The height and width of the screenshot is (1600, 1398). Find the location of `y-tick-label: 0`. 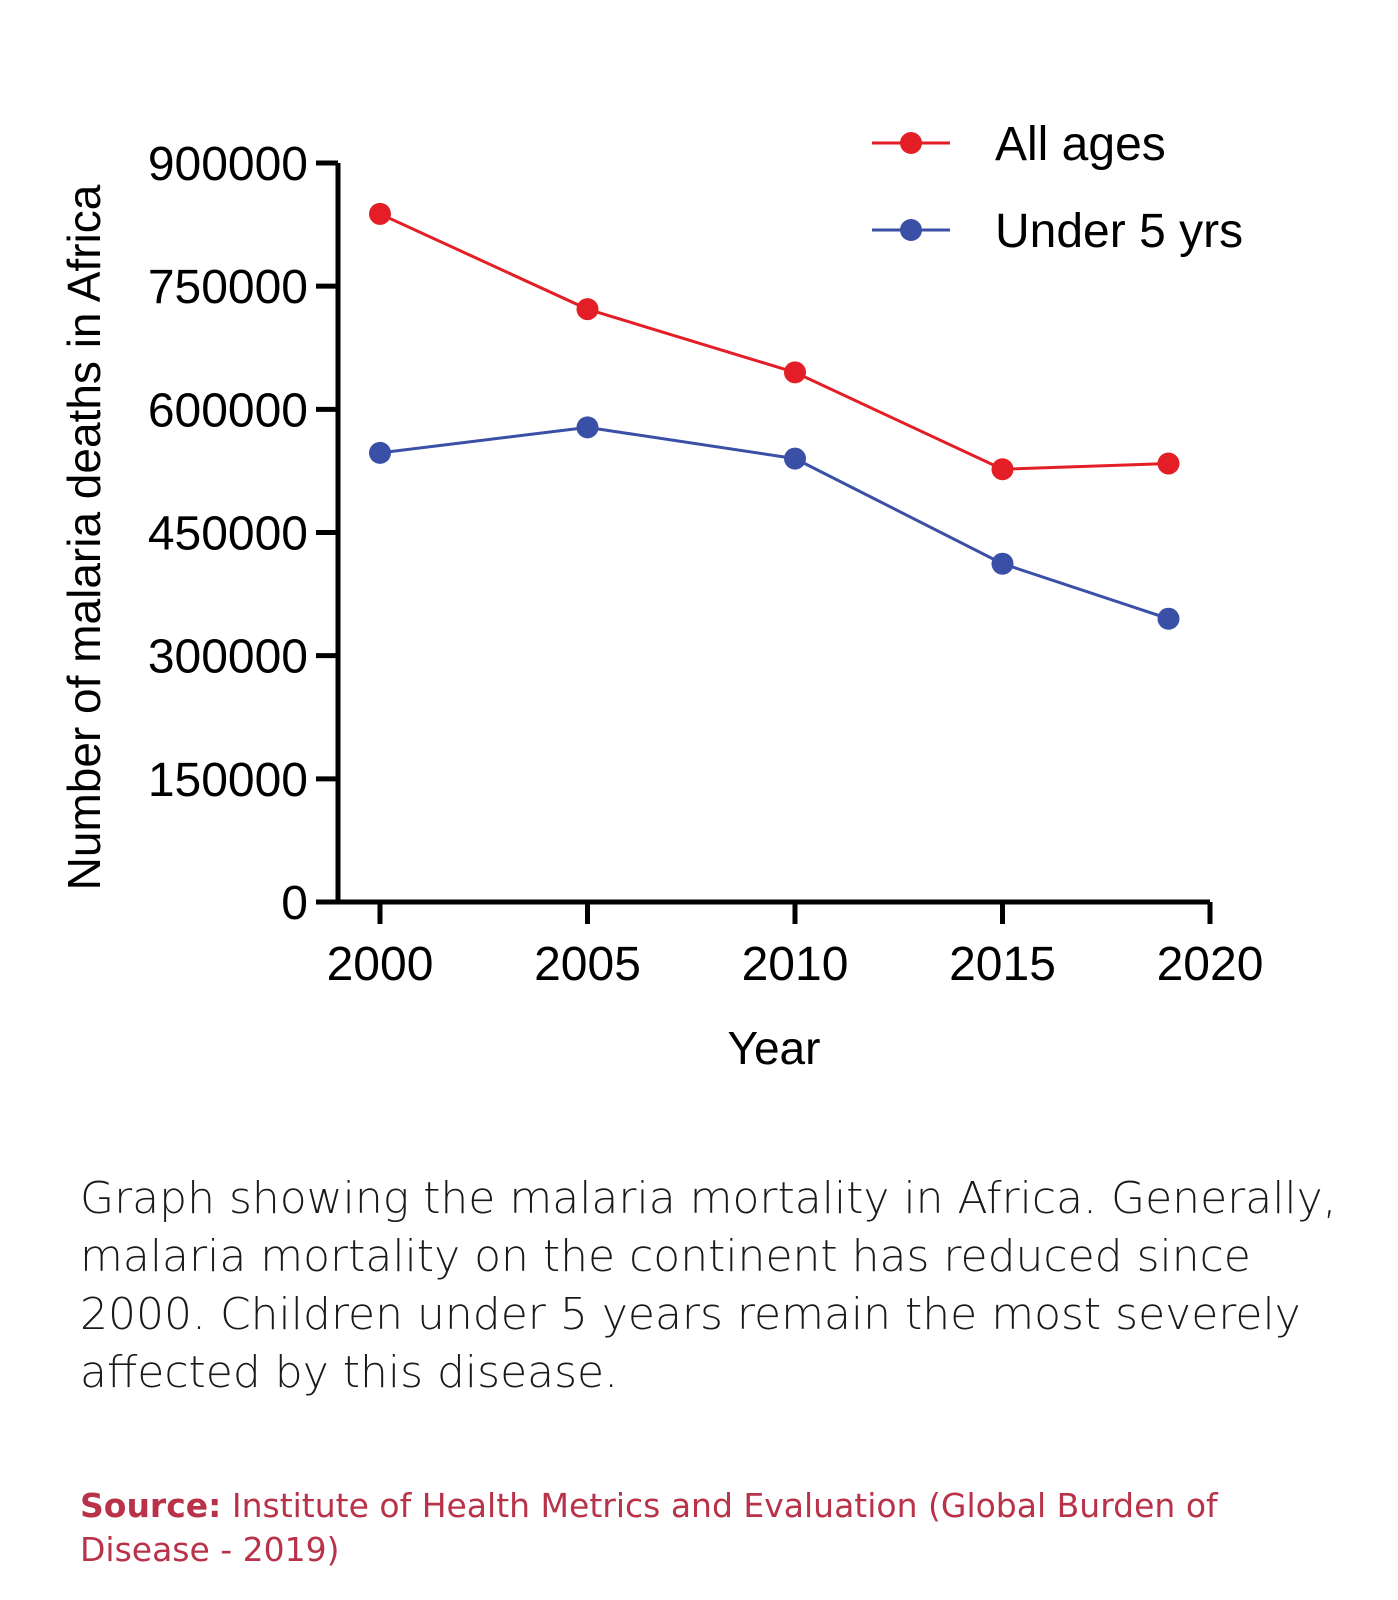

y-tick-label: 0 is located at coordinates (294, 903).